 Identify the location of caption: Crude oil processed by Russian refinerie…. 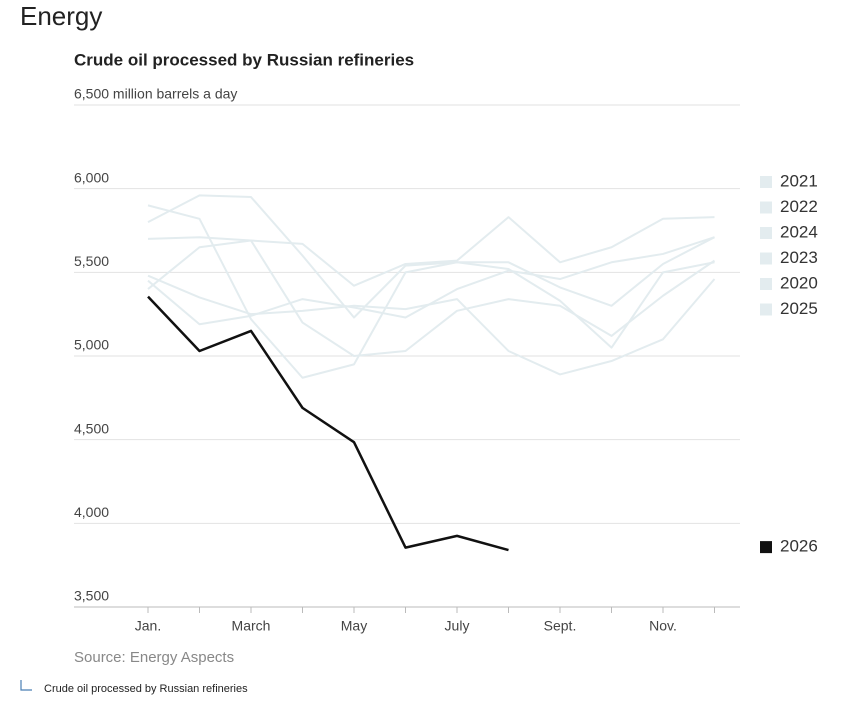
(146, 689).